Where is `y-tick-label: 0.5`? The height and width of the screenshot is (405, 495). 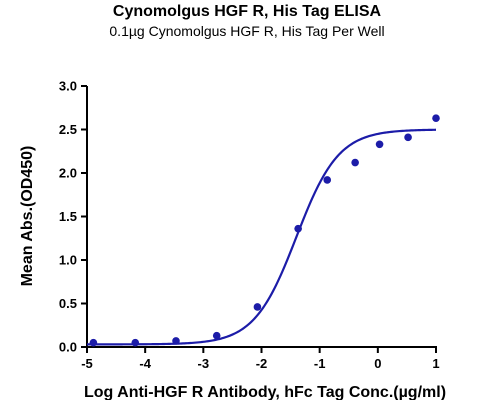
y-tick-label: 0.5 is located at coordinates (68, 303).